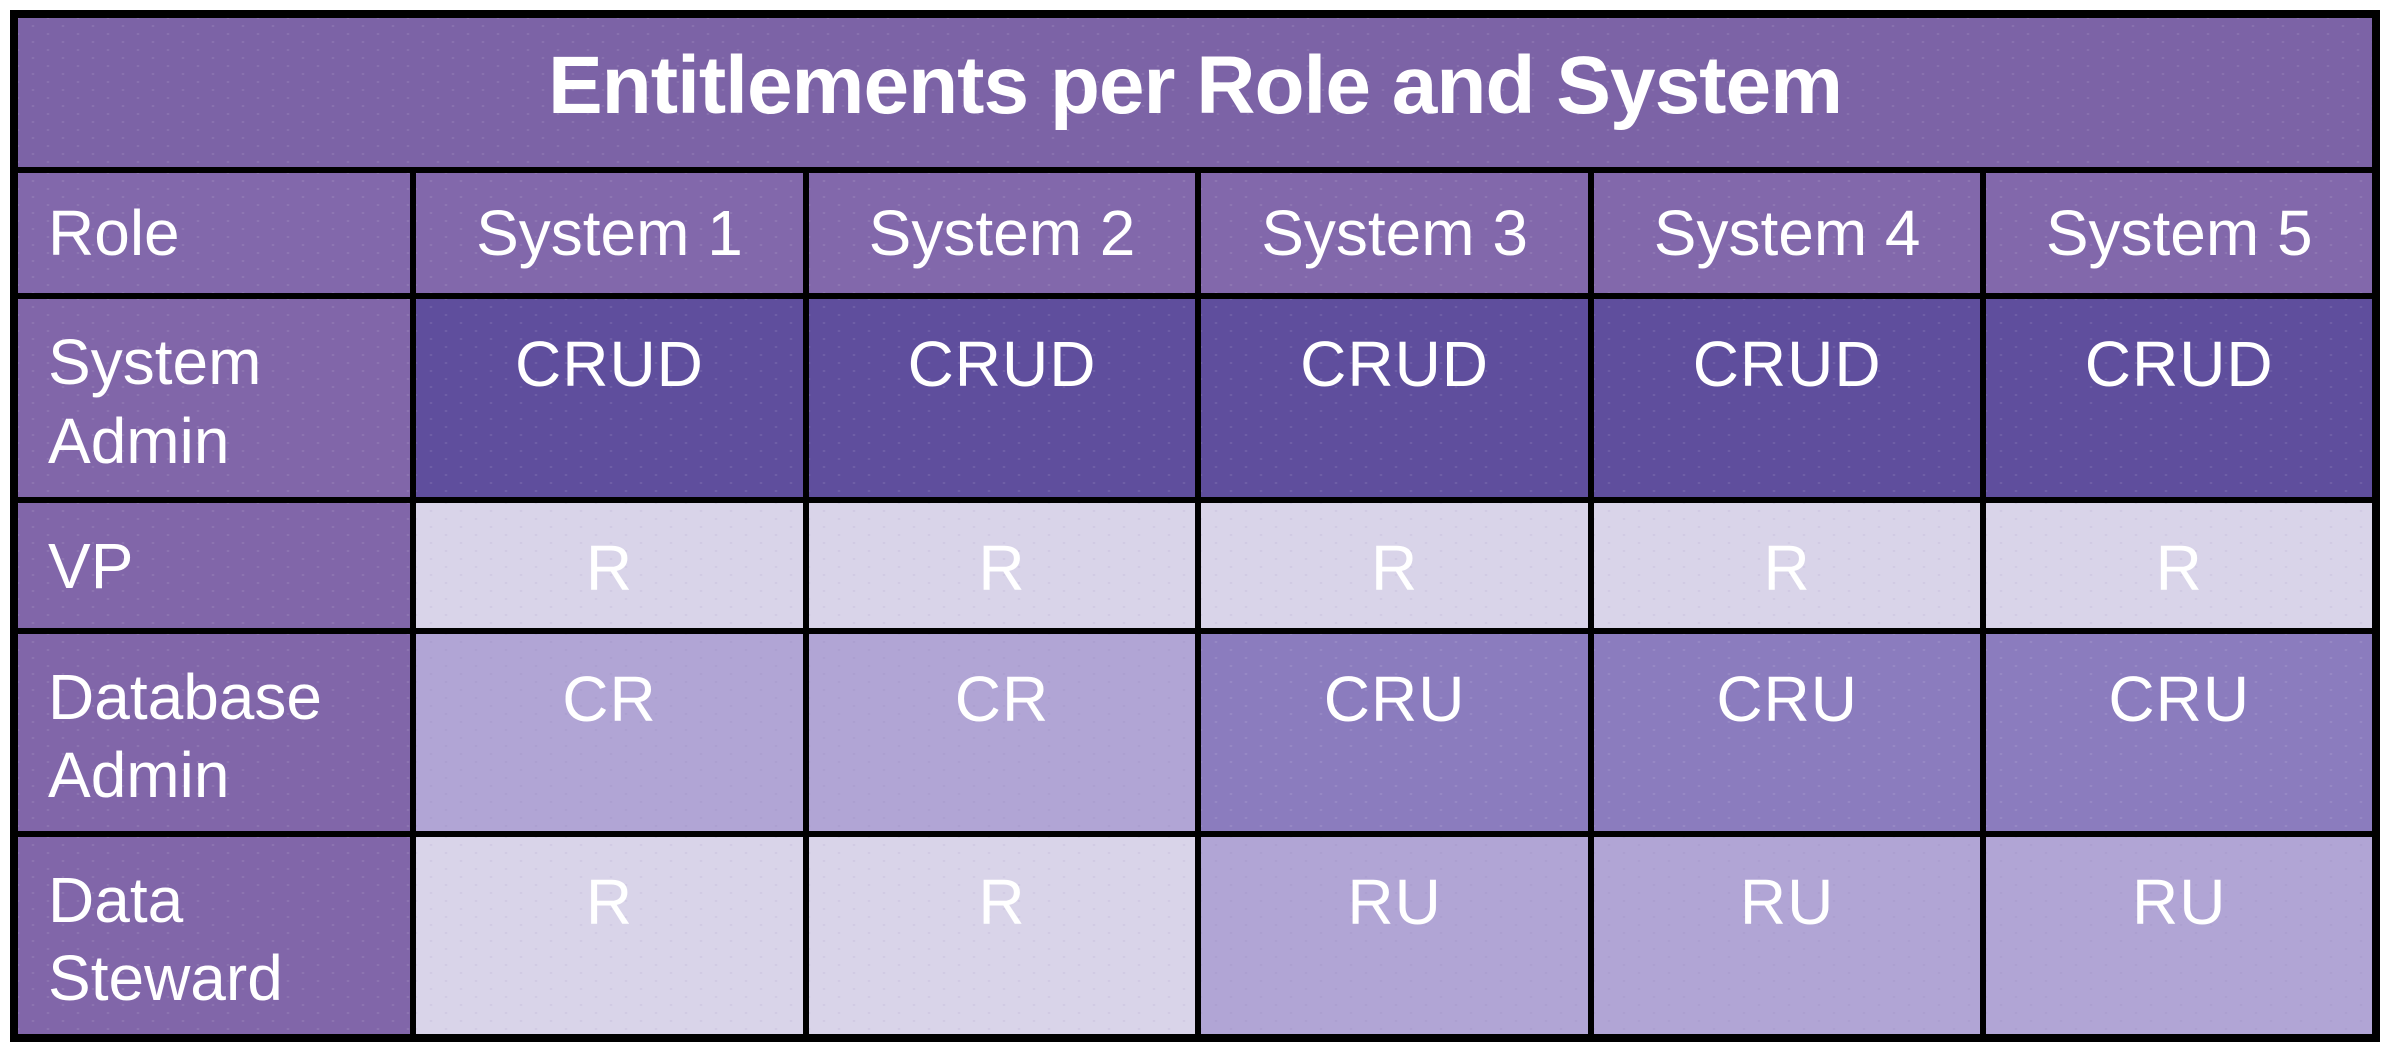  What do you see at coordinates (1002, 233) in the screenshot?
I see `column-header-system2: System 2` at bounding box center [1002, 233].